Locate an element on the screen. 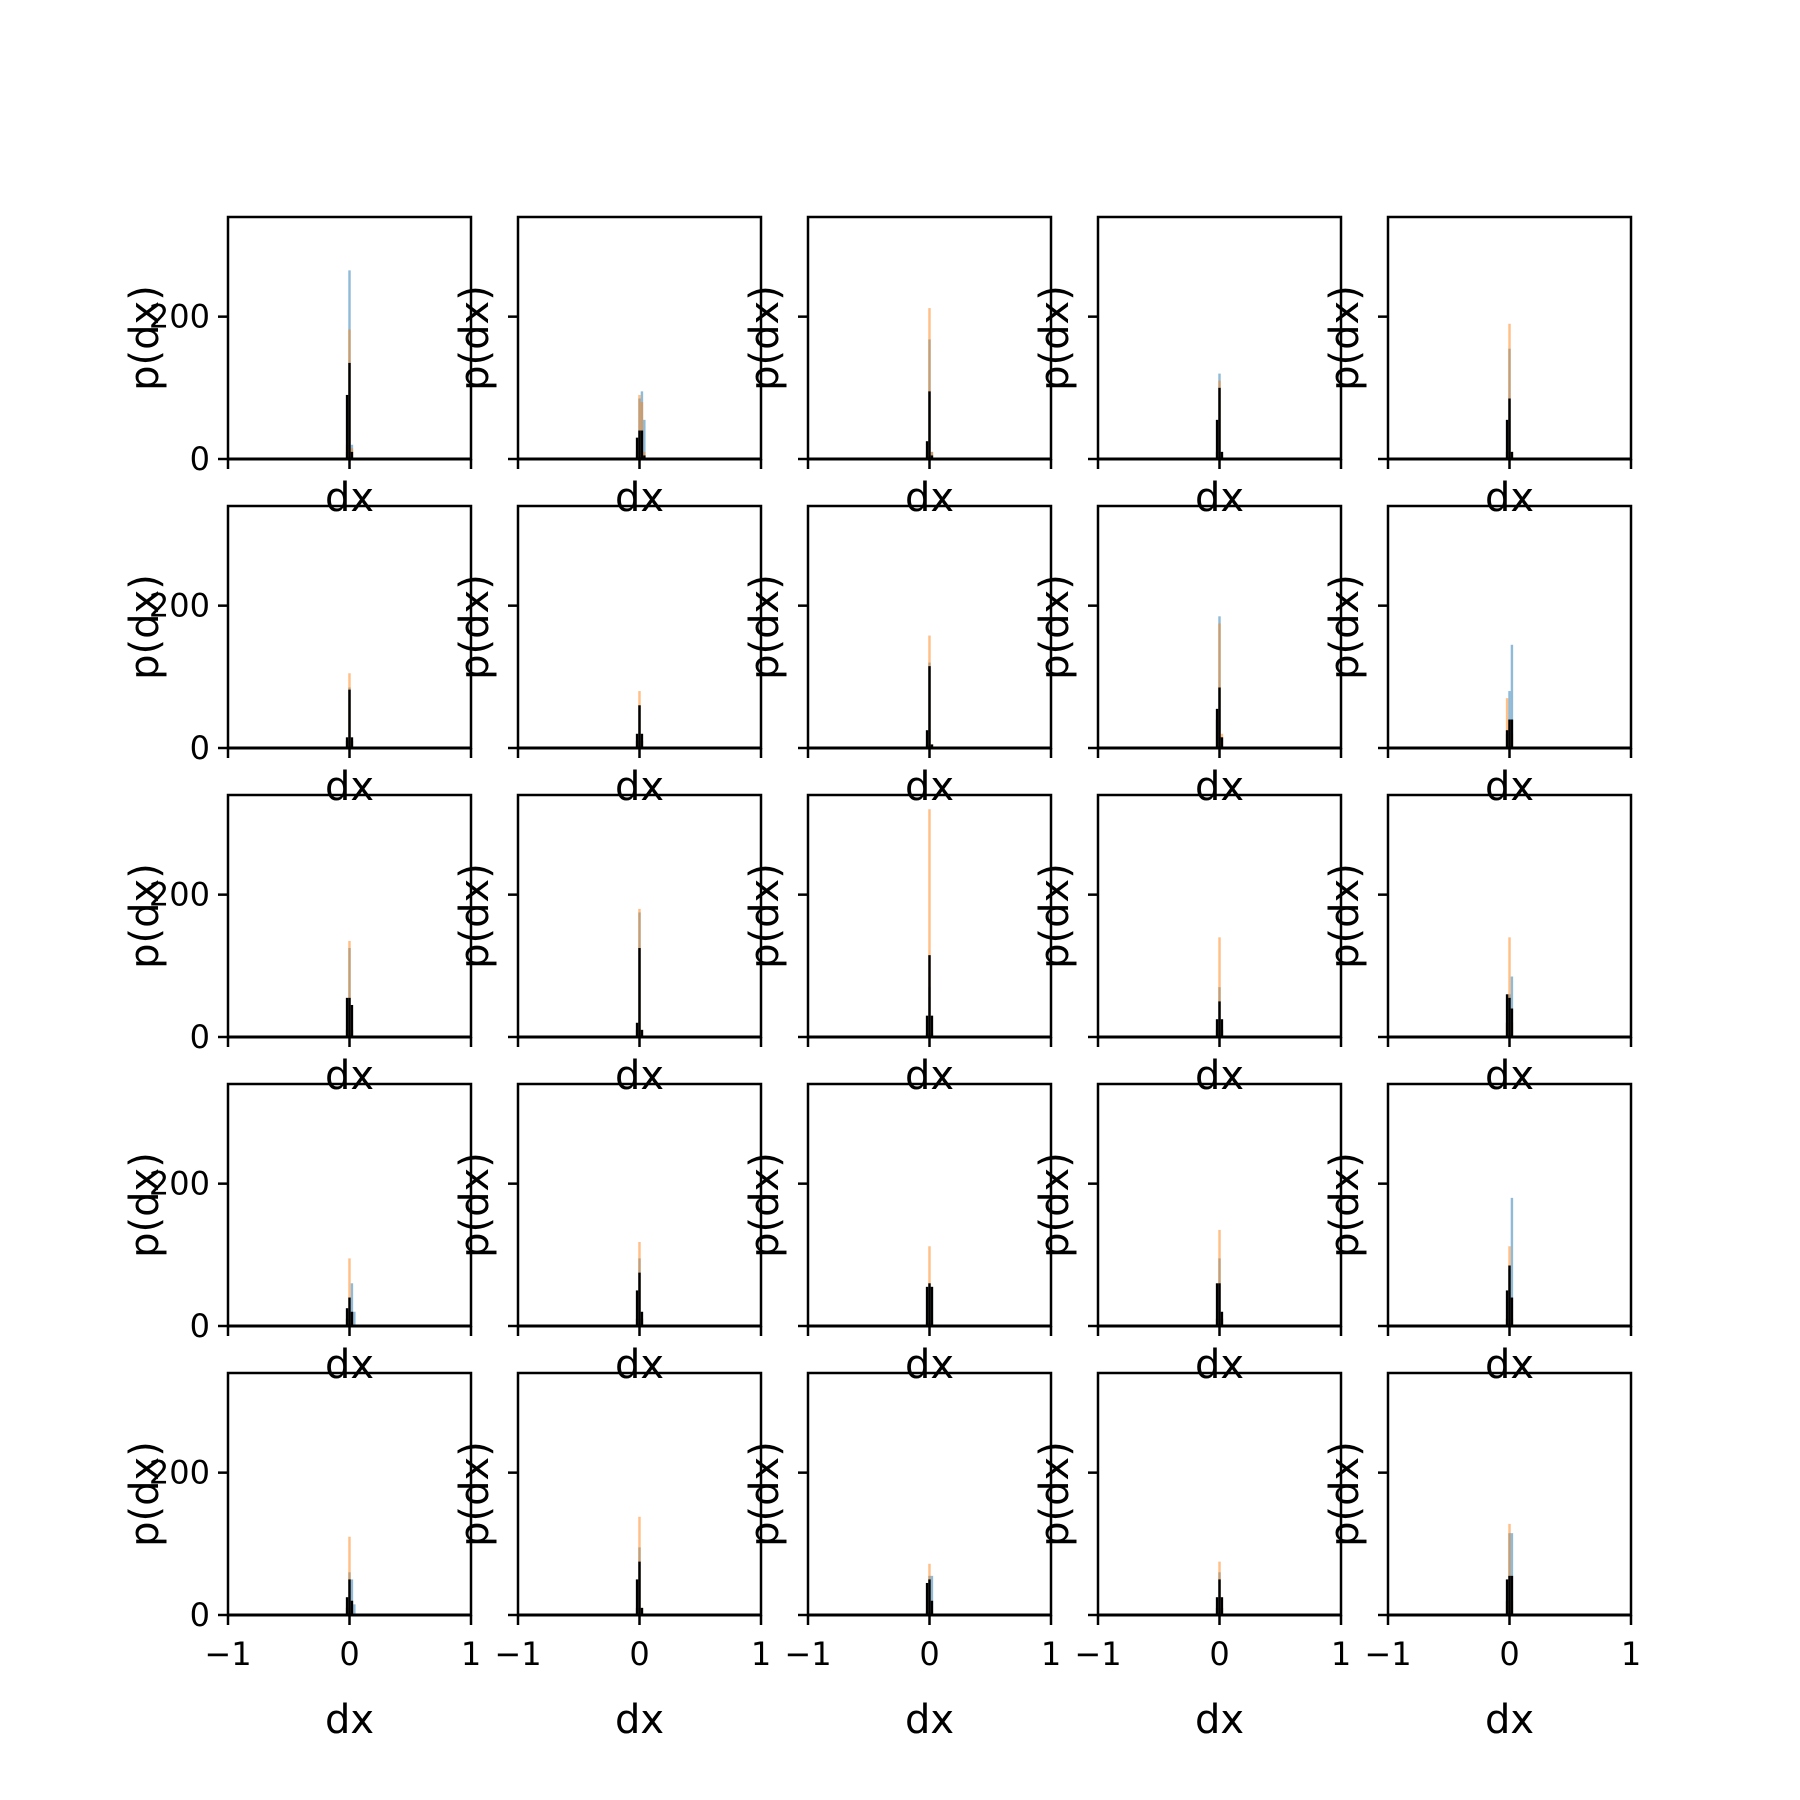 This screenshot has height=1800, width=1800. subplot-2-5: dx p(dx) is located at coordinates (1477, 657).